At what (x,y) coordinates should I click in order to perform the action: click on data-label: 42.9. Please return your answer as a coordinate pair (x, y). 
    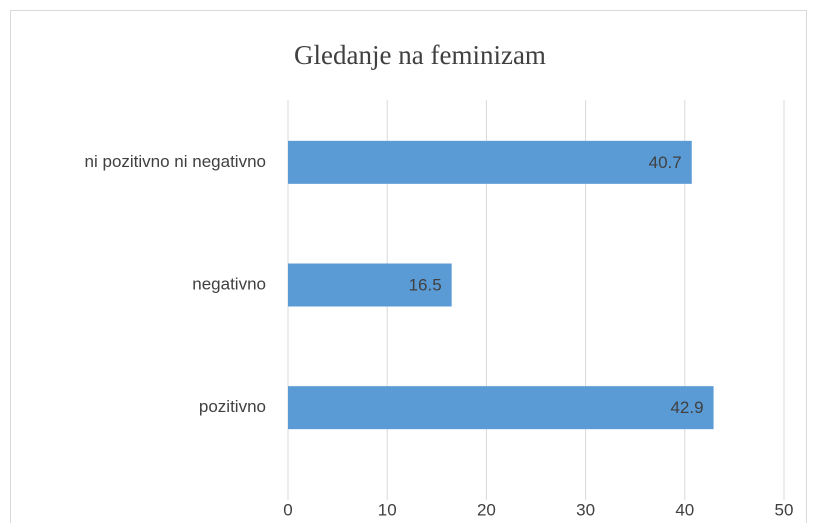
    Looking at the image, I should click on (686, 407).